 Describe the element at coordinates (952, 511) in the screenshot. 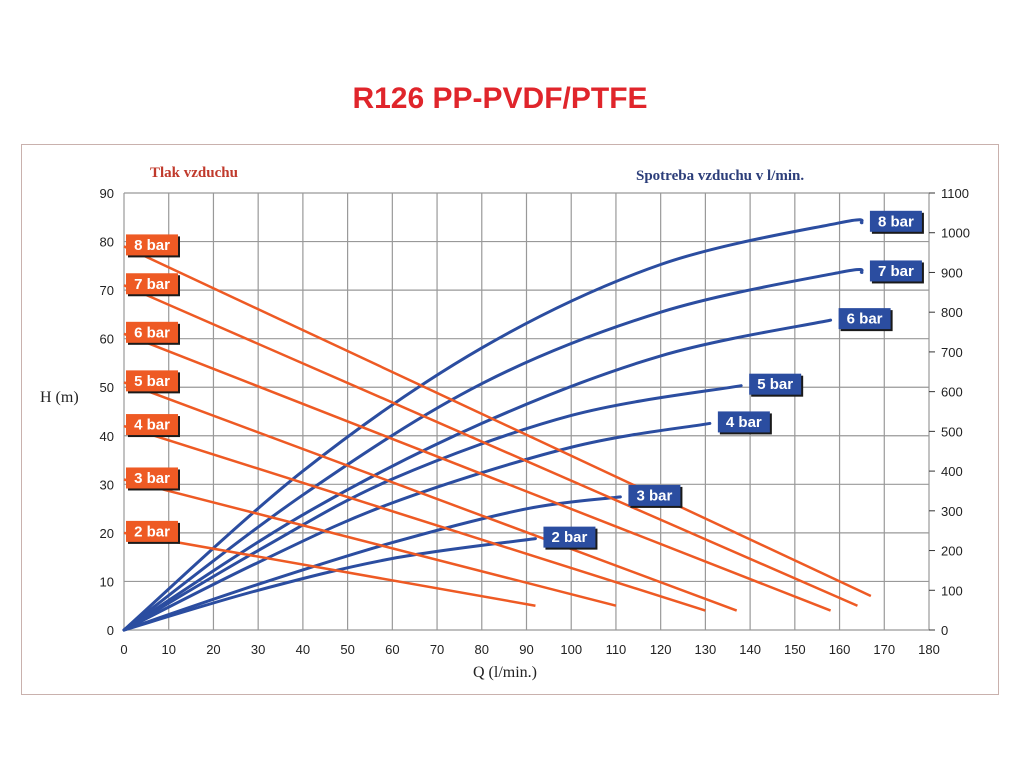

I see `y2-tick-label: 300` at that location.